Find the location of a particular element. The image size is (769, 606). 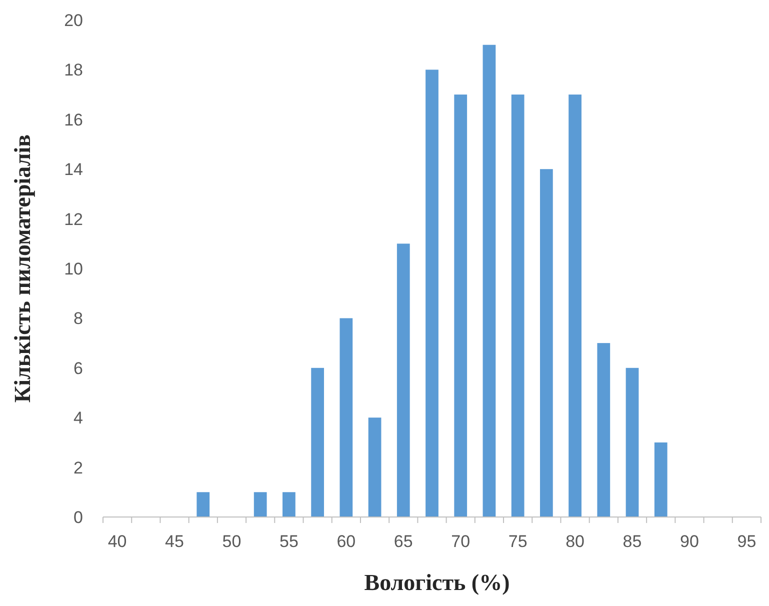

y-tick-label: 16 is located at coordinates (73, 120).